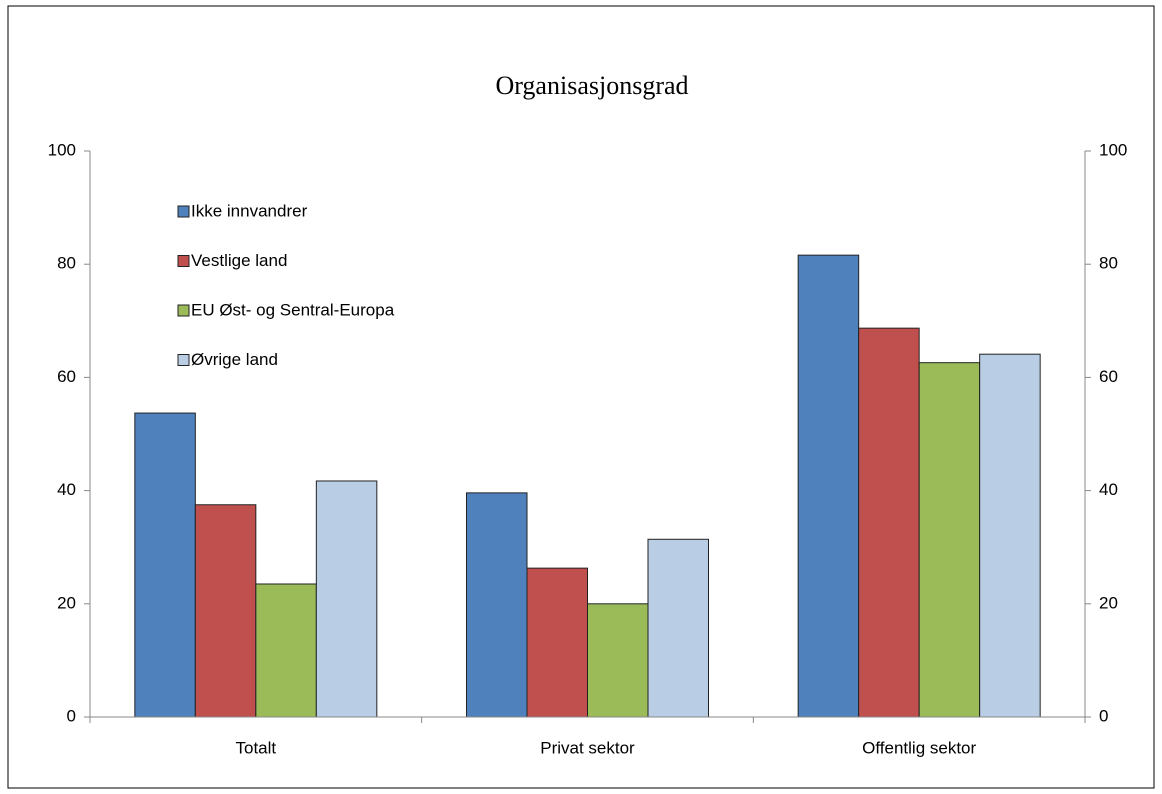 This screenshot has width=1162, height=794. What do you see at coordinates (1108, 602) in the screenshot?
I see `y2-tick-label: 20` at bounding box center [1108, 602].